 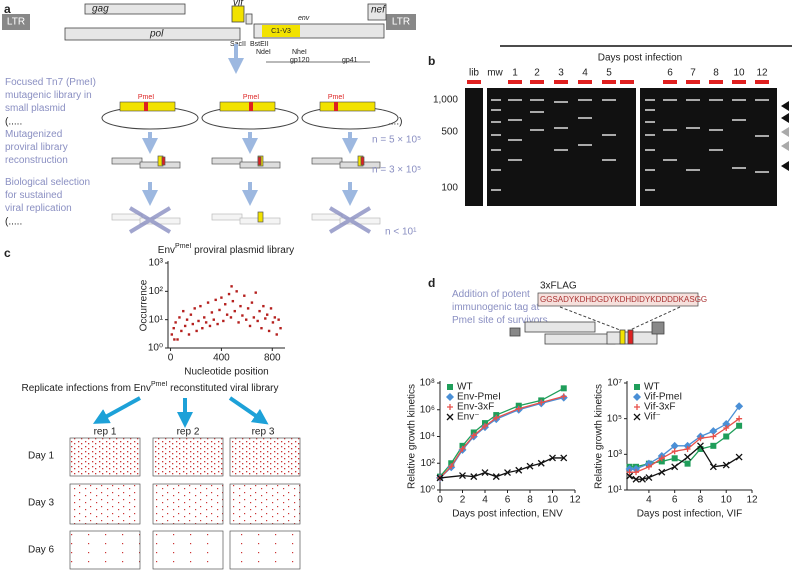 What do you see at coordinates (475, 407) in the screenshot?
I see `legend-label: Env-3xF` at bounding box center [475, 407].